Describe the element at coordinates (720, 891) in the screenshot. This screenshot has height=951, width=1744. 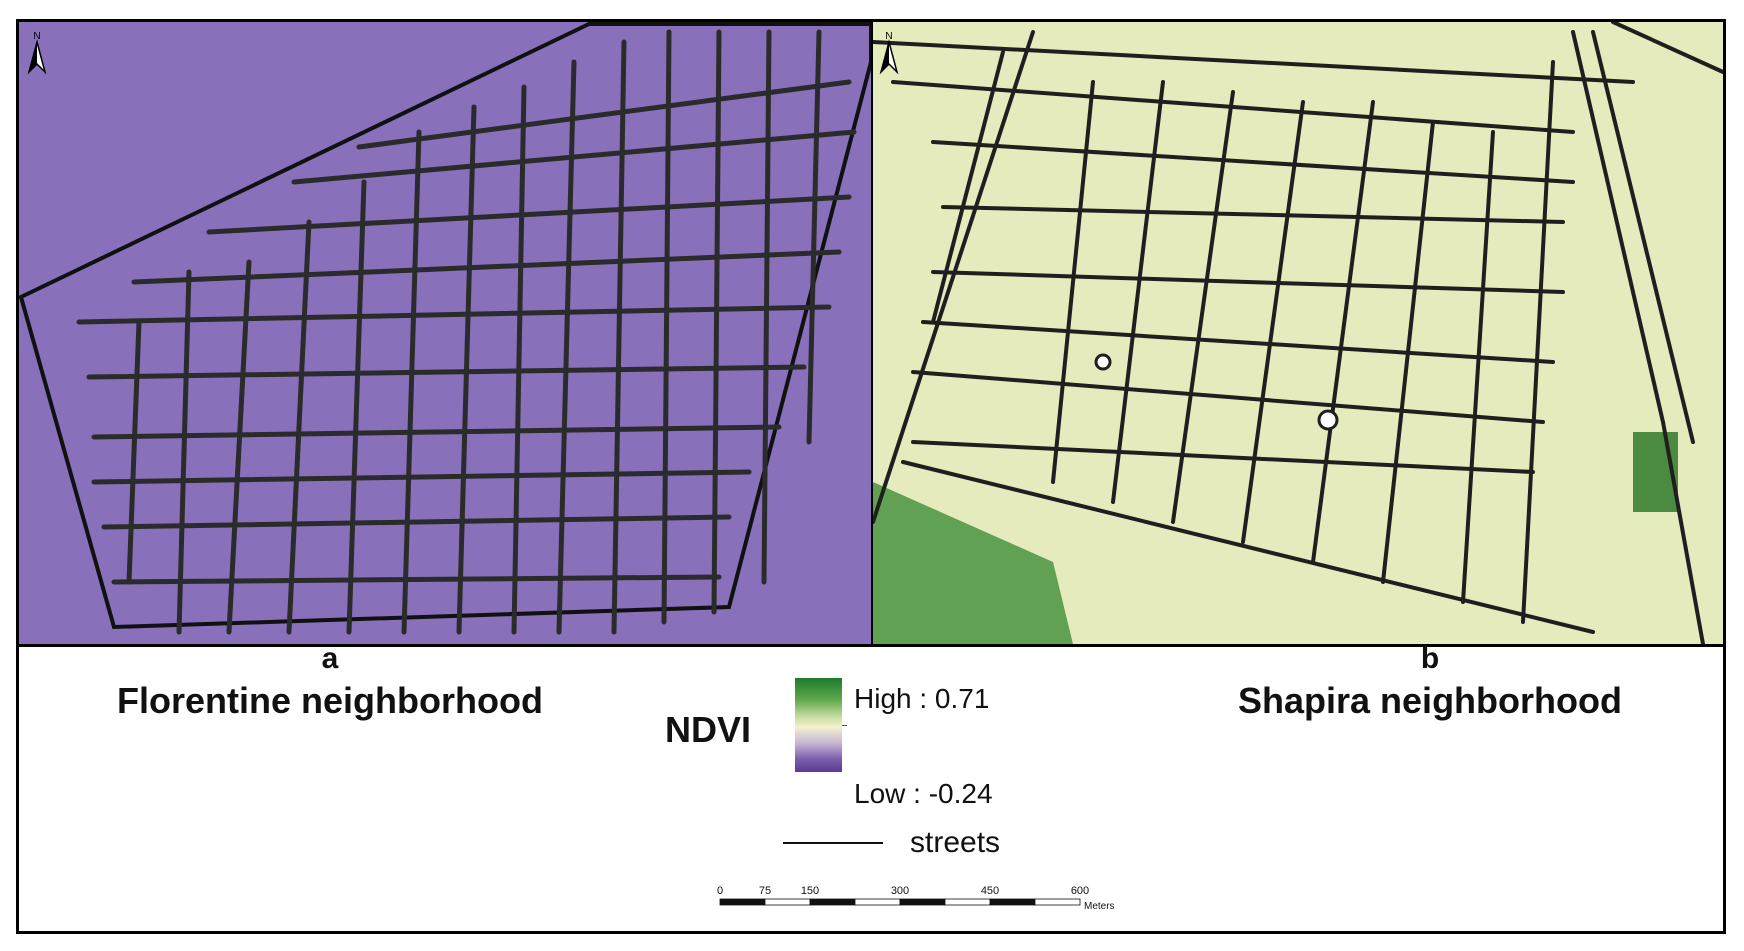
I see `scale-tick-label: 0` at that location.